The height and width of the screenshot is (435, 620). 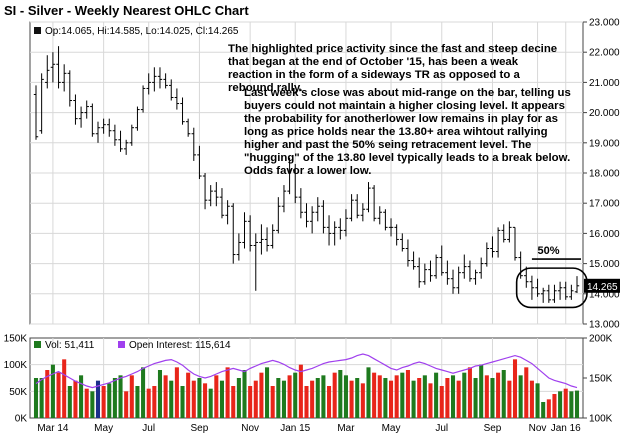 I want to click on last-price-tag-bg, so click(x=602, y=285).